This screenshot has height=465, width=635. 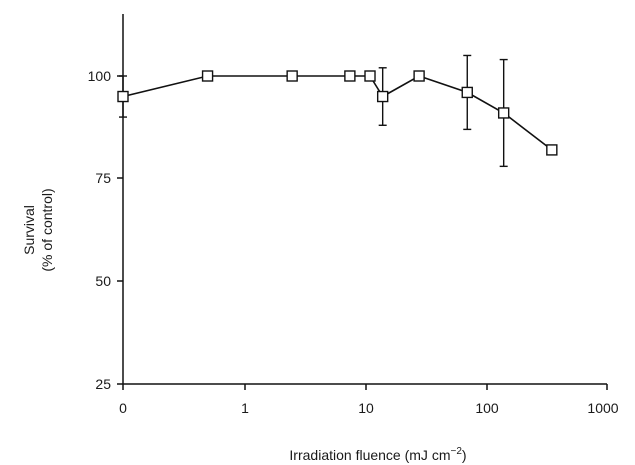 I want to click on y-axis: 25 50 75 100, so click(x=106, y=203).